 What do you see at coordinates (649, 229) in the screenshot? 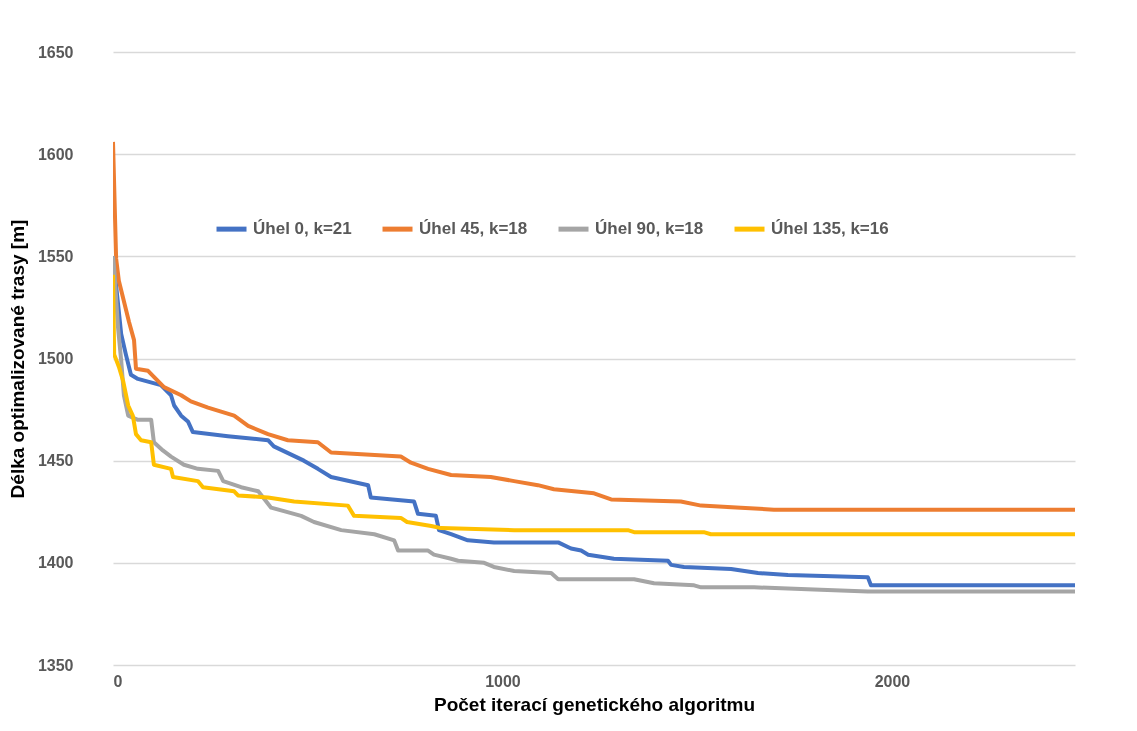
I see `legend-label: Úhel 90, k=18` at bounding box center [649, 229].